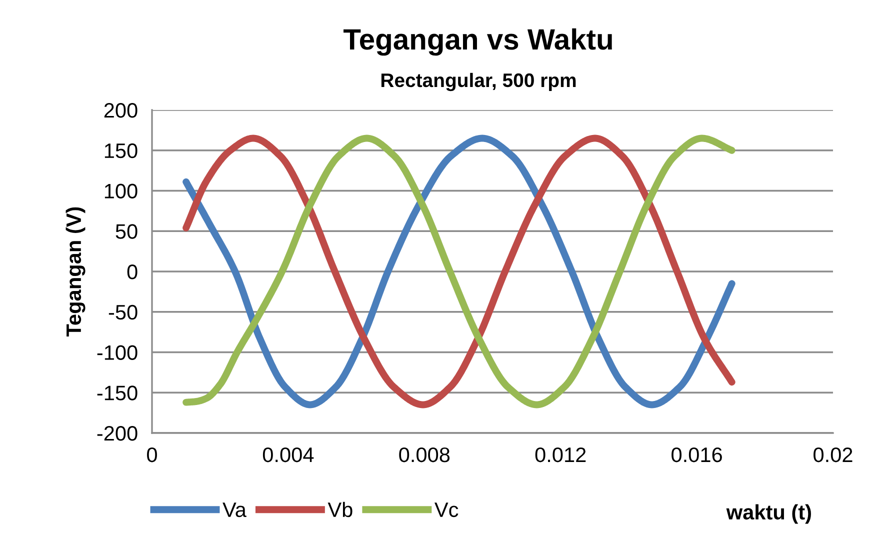  I want to click on y-tick-label: 100, so click(121, 191).